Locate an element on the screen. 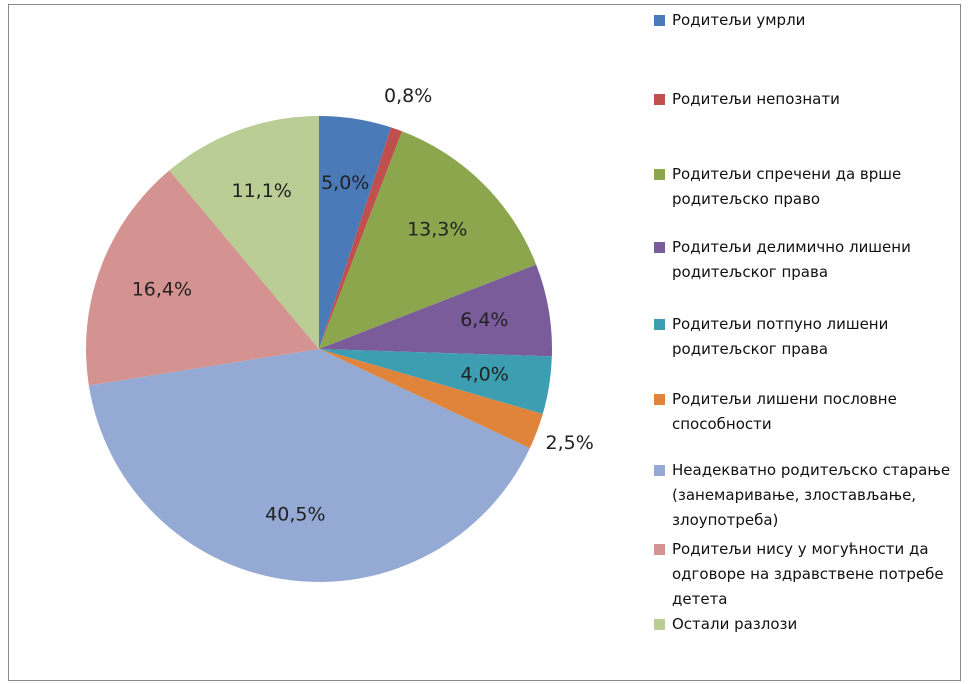 This screenshot has height=684, width=969. legend-entry: Родитељи умрли is located at coordinates (810, 20).